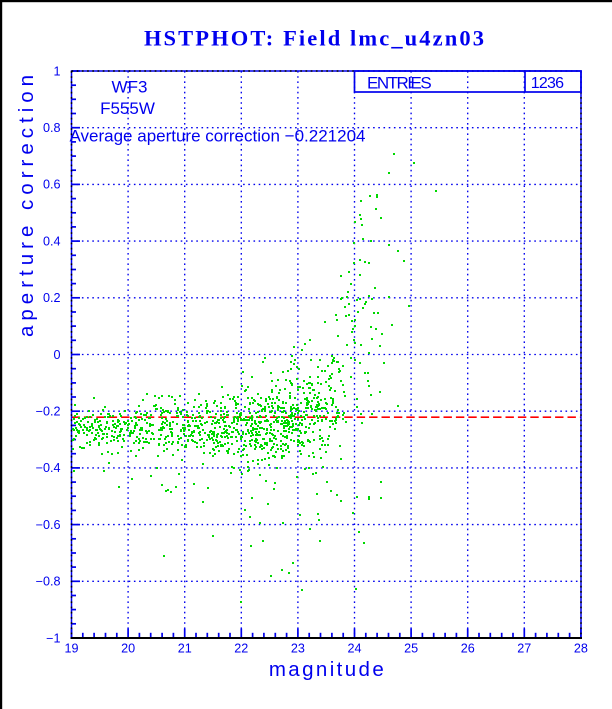  What do you see at coordinates (399, 83) in the screenshot?
I see `svg-text: ENTRIES` at bounding box center [399, 83].